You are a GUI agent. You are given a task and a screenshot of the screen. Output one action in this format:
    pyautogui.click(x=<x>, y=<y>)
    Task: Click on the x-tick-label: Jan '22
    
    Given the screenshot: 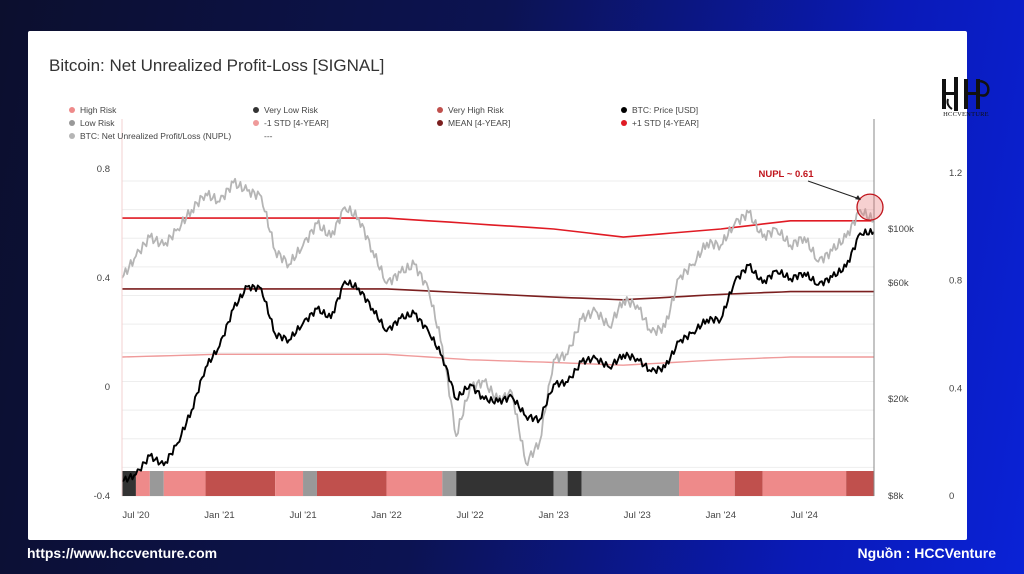 What is the action you would take?
    pyautogui.click(x=386, y=515)
    